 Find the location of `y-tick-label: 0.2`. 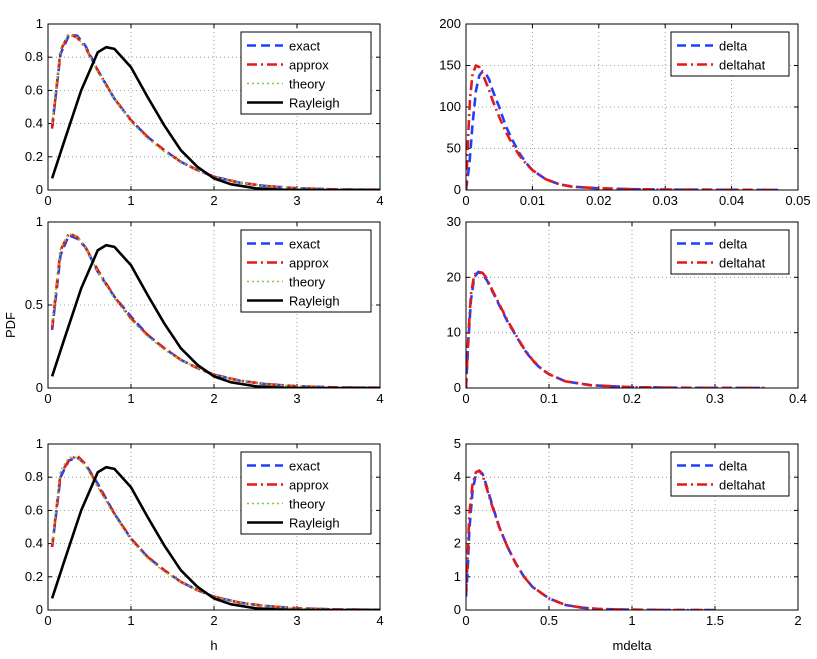

y-tick-label: 0.2 is located at coordinates (34, 156).